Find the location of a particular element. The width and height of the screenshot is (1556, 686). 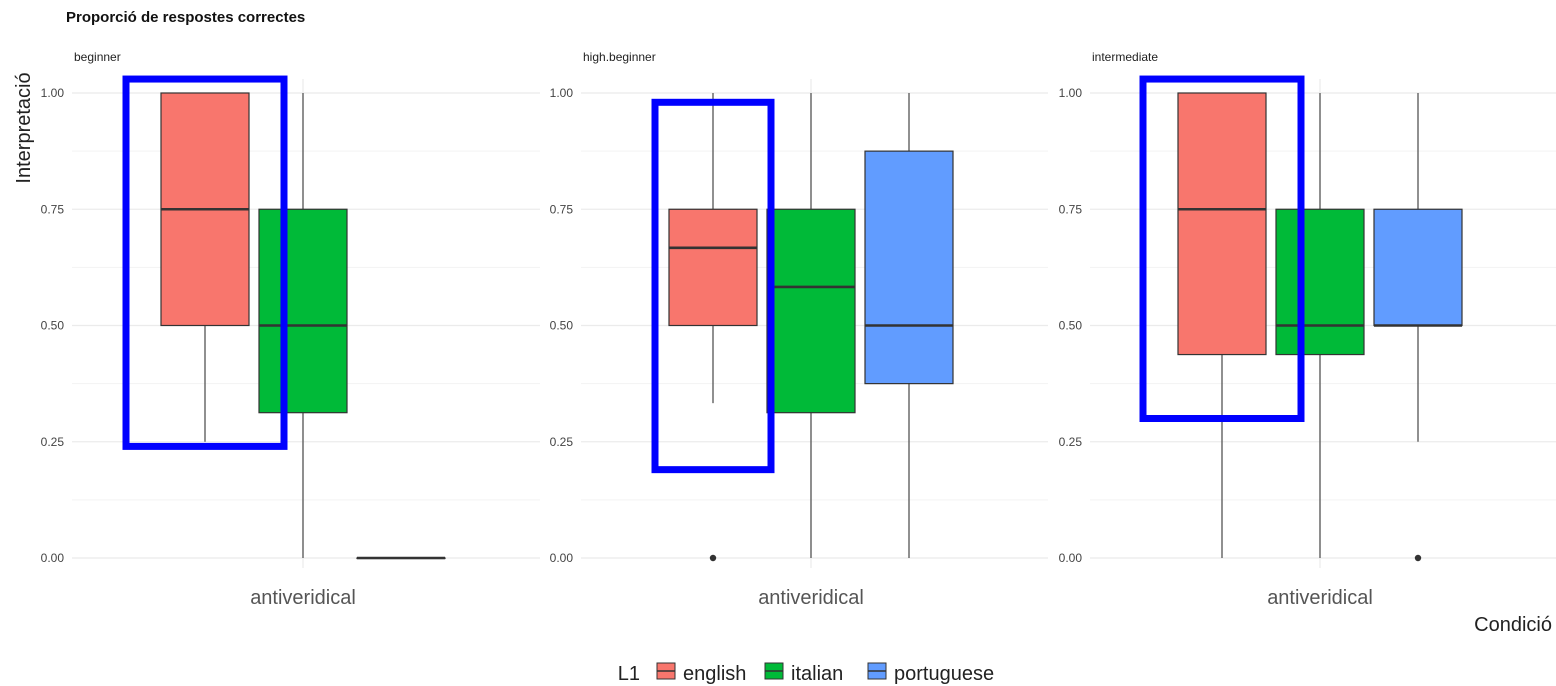

legend-item-english: english is located at coordinates (701, 673).